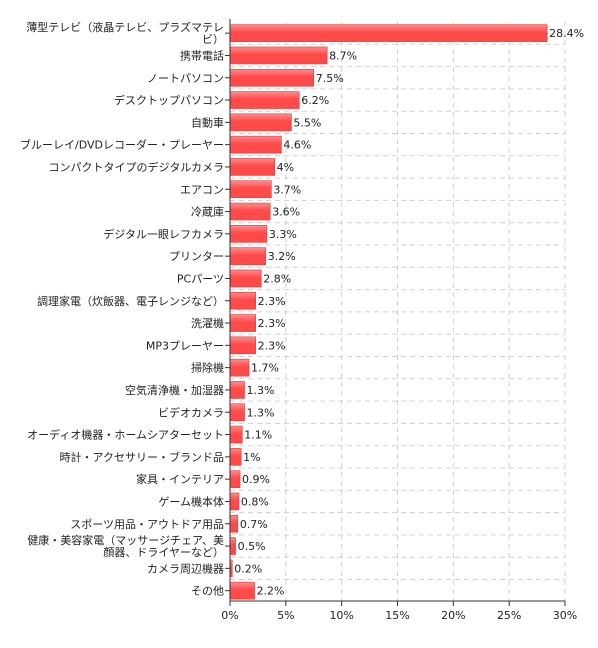  I want to click on category-label: 洗濯機, so click(207, 323).